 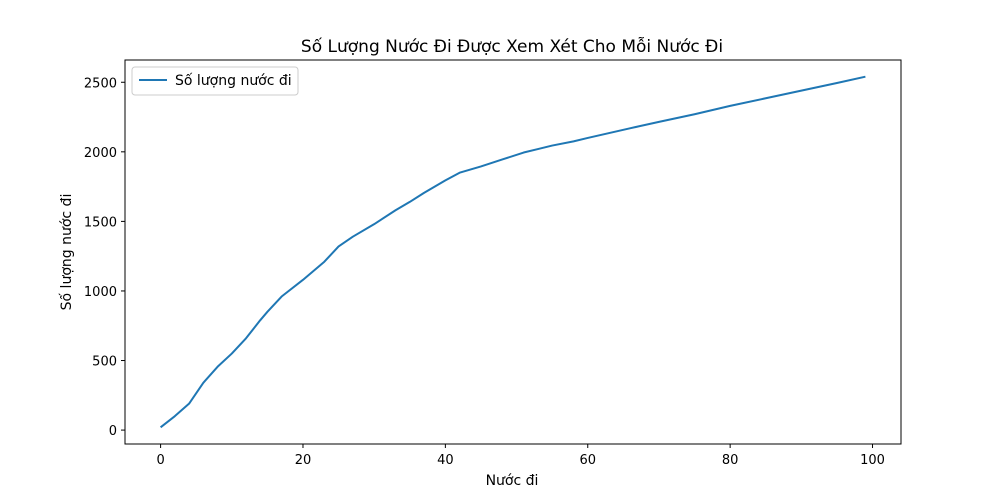 I want to click on y-axis-label: Số lượng nước đi, so click(x=66, y=252).